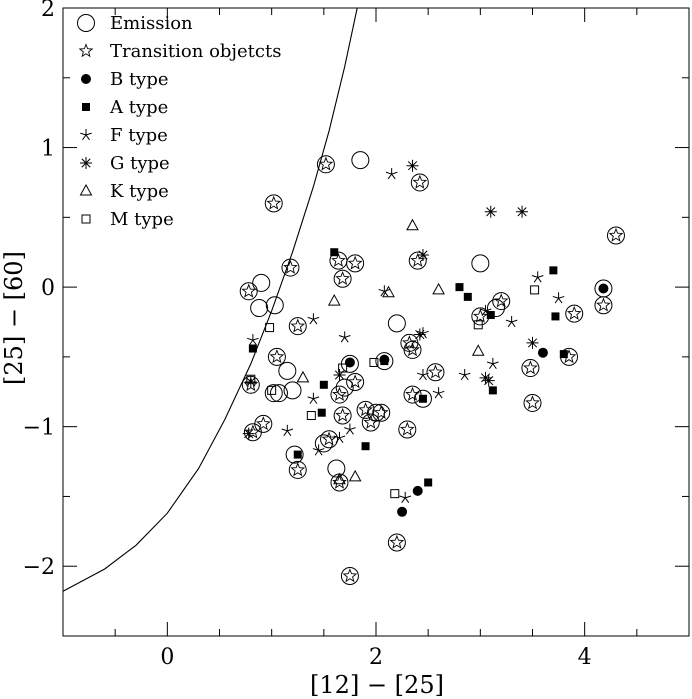  What do you see at coordinates (86, 79) in the screenshot?
I see `legend-marker-b_type` at bounding box center [86, 79].